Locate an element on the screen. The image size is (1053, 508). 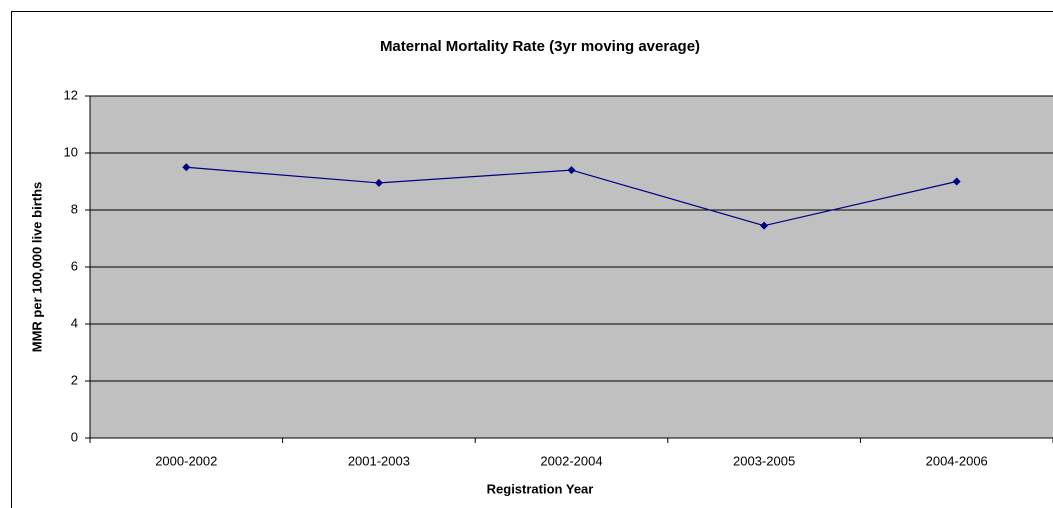
y-tick-label: 0 is located at coordinates (74, 436).